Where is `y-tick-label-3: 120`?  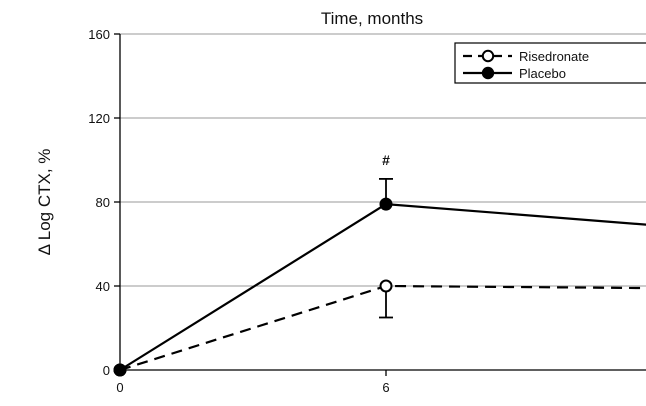 y-tick-label-3: 120 is located at coordinates (99, 118).